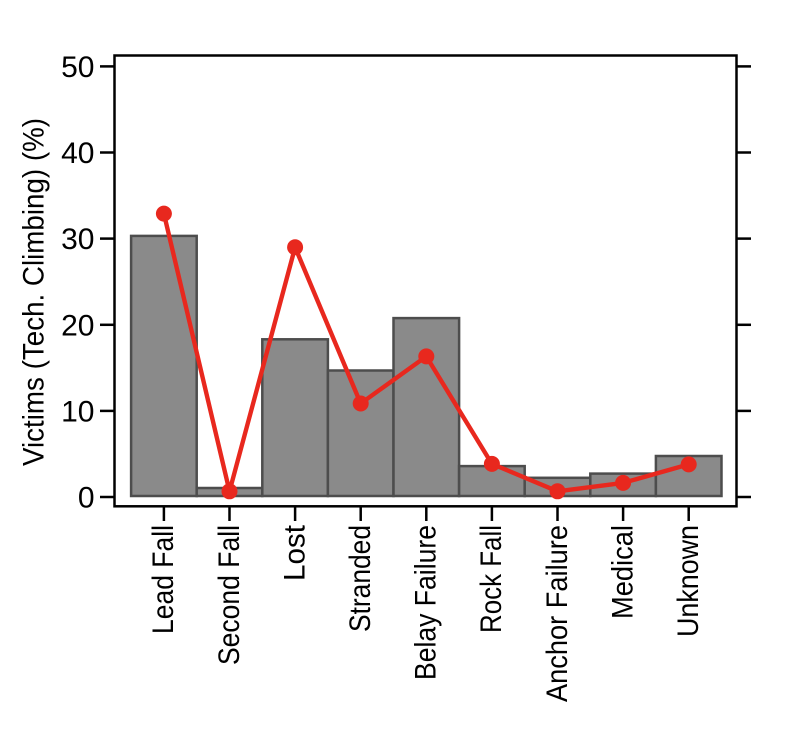 Image resolution: width=787 pixels, height=750 pixels. What do you see at coordinates (77, 153) in the screenshot?
I see `svg-text: 40` at bounding box center [77, 153].